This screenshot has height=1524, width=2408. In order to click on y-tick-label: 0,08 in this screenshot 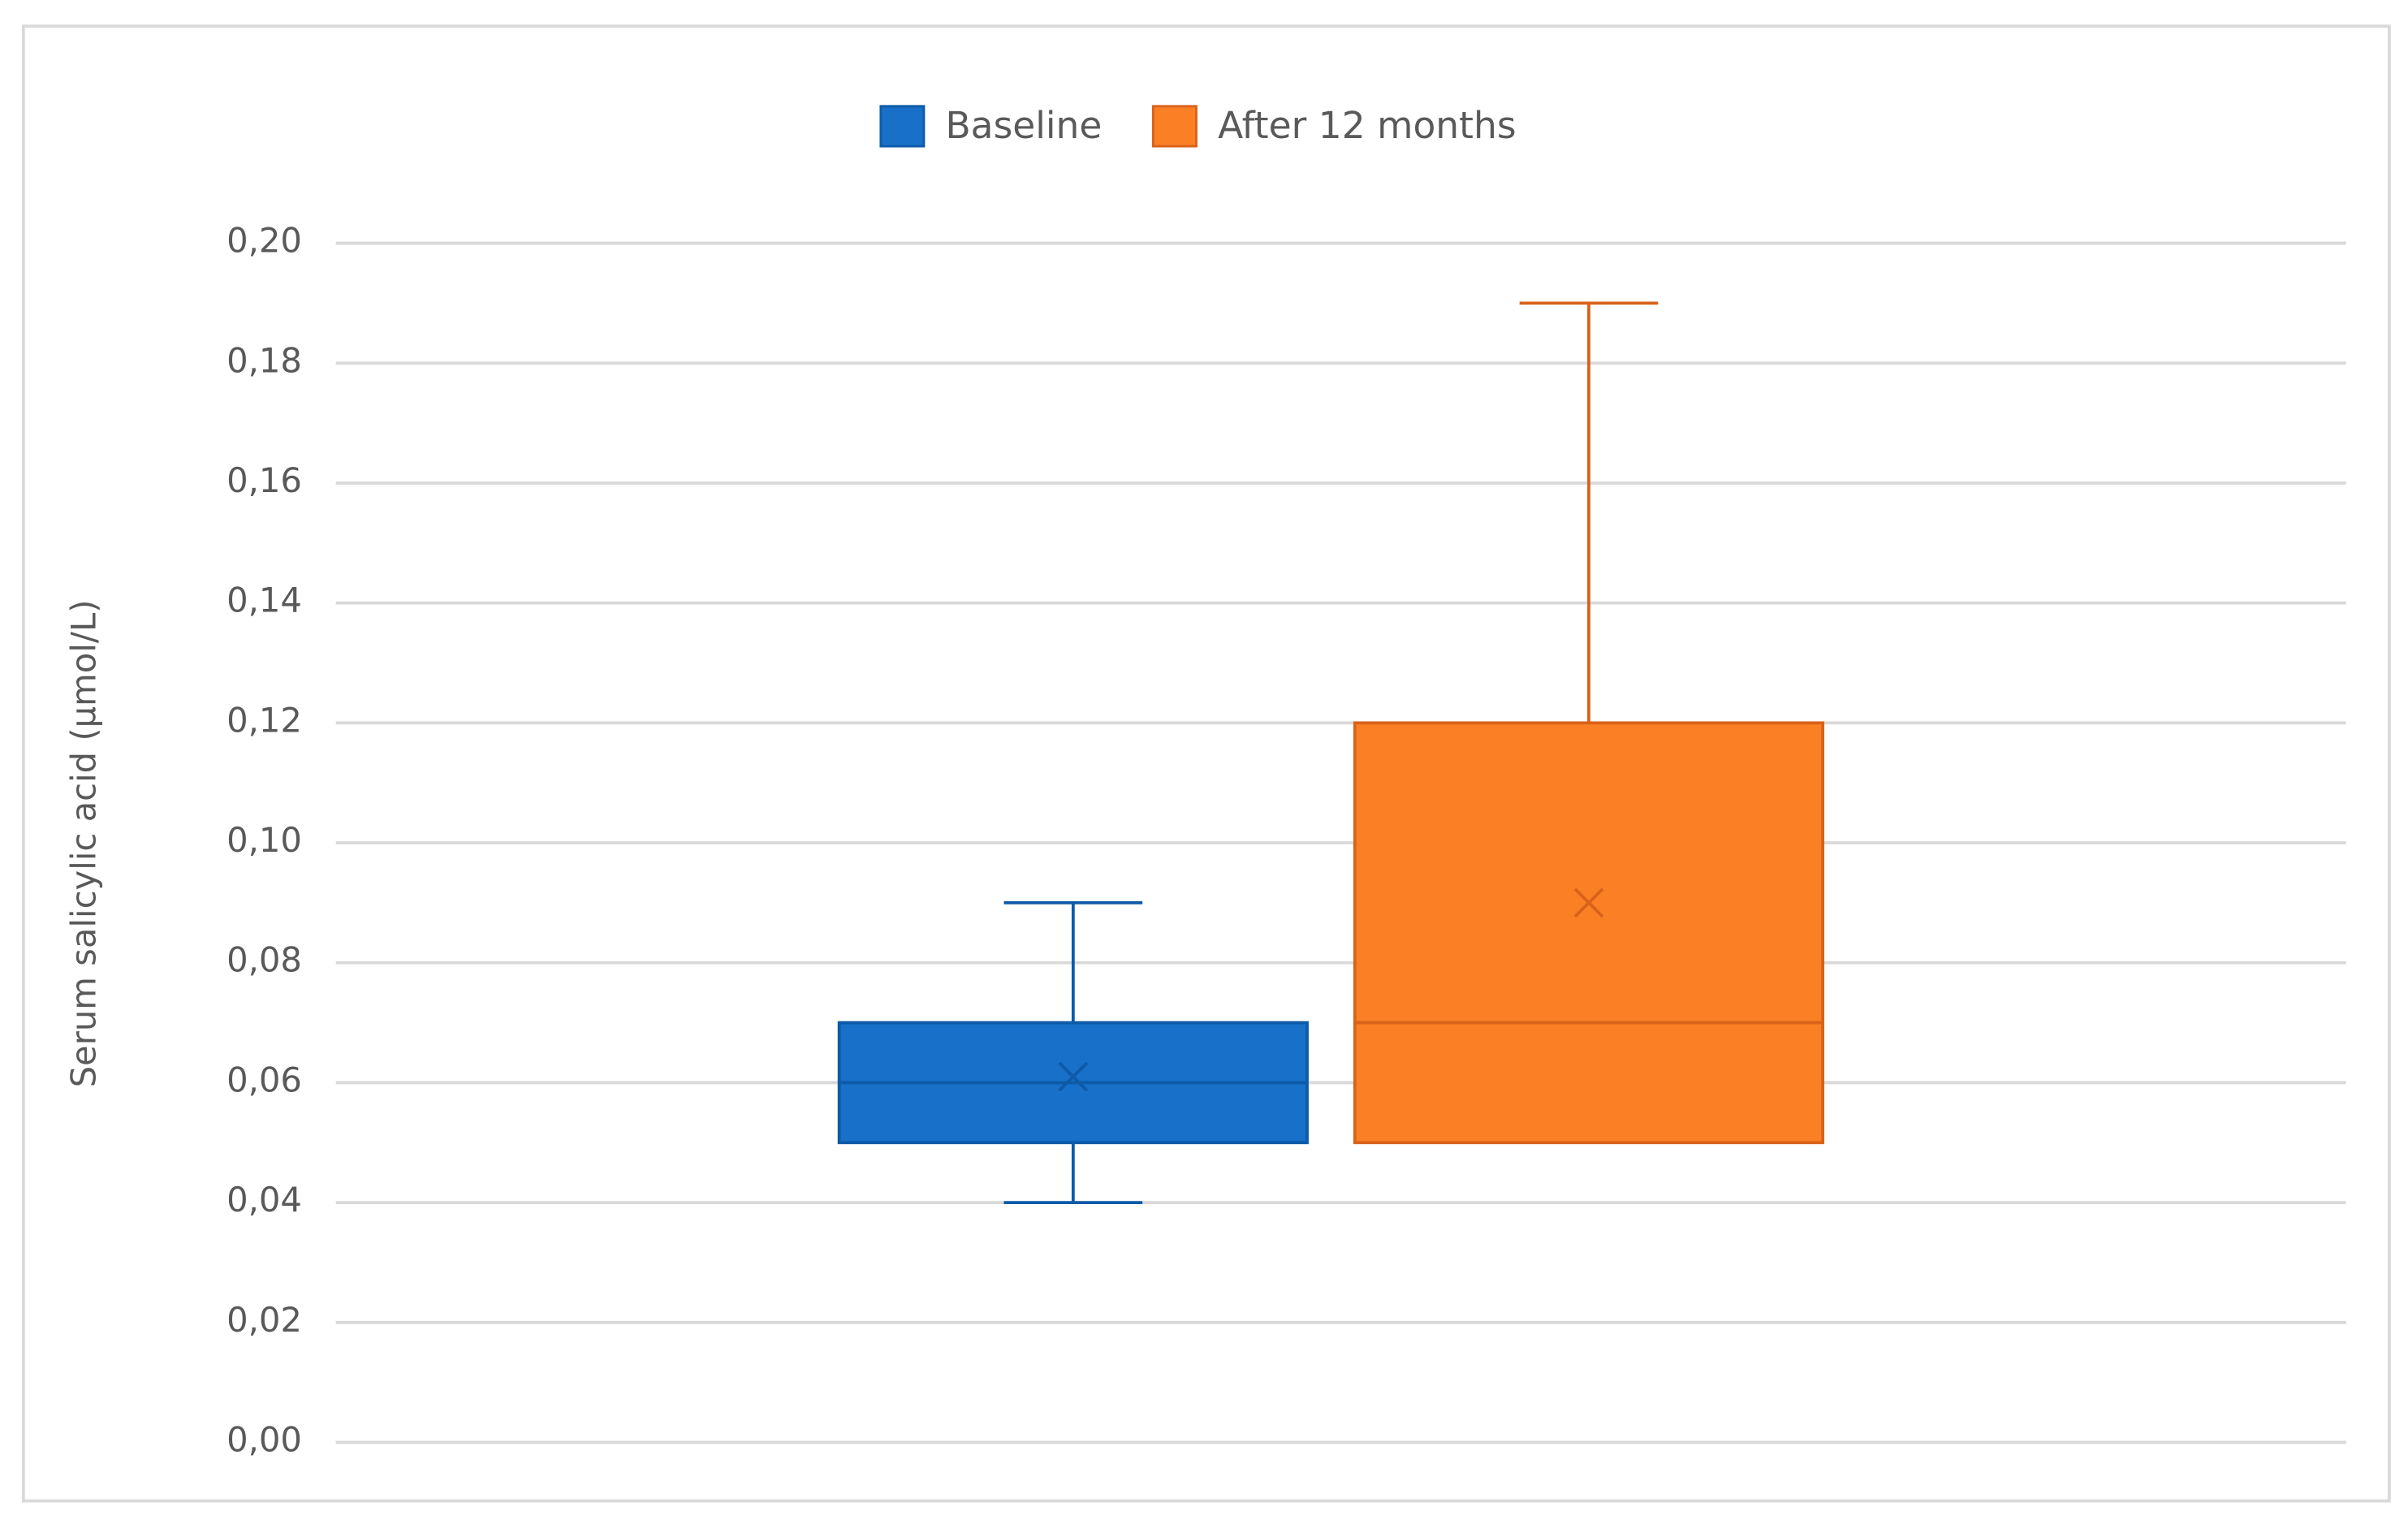, I will do `click(264, 960)`.